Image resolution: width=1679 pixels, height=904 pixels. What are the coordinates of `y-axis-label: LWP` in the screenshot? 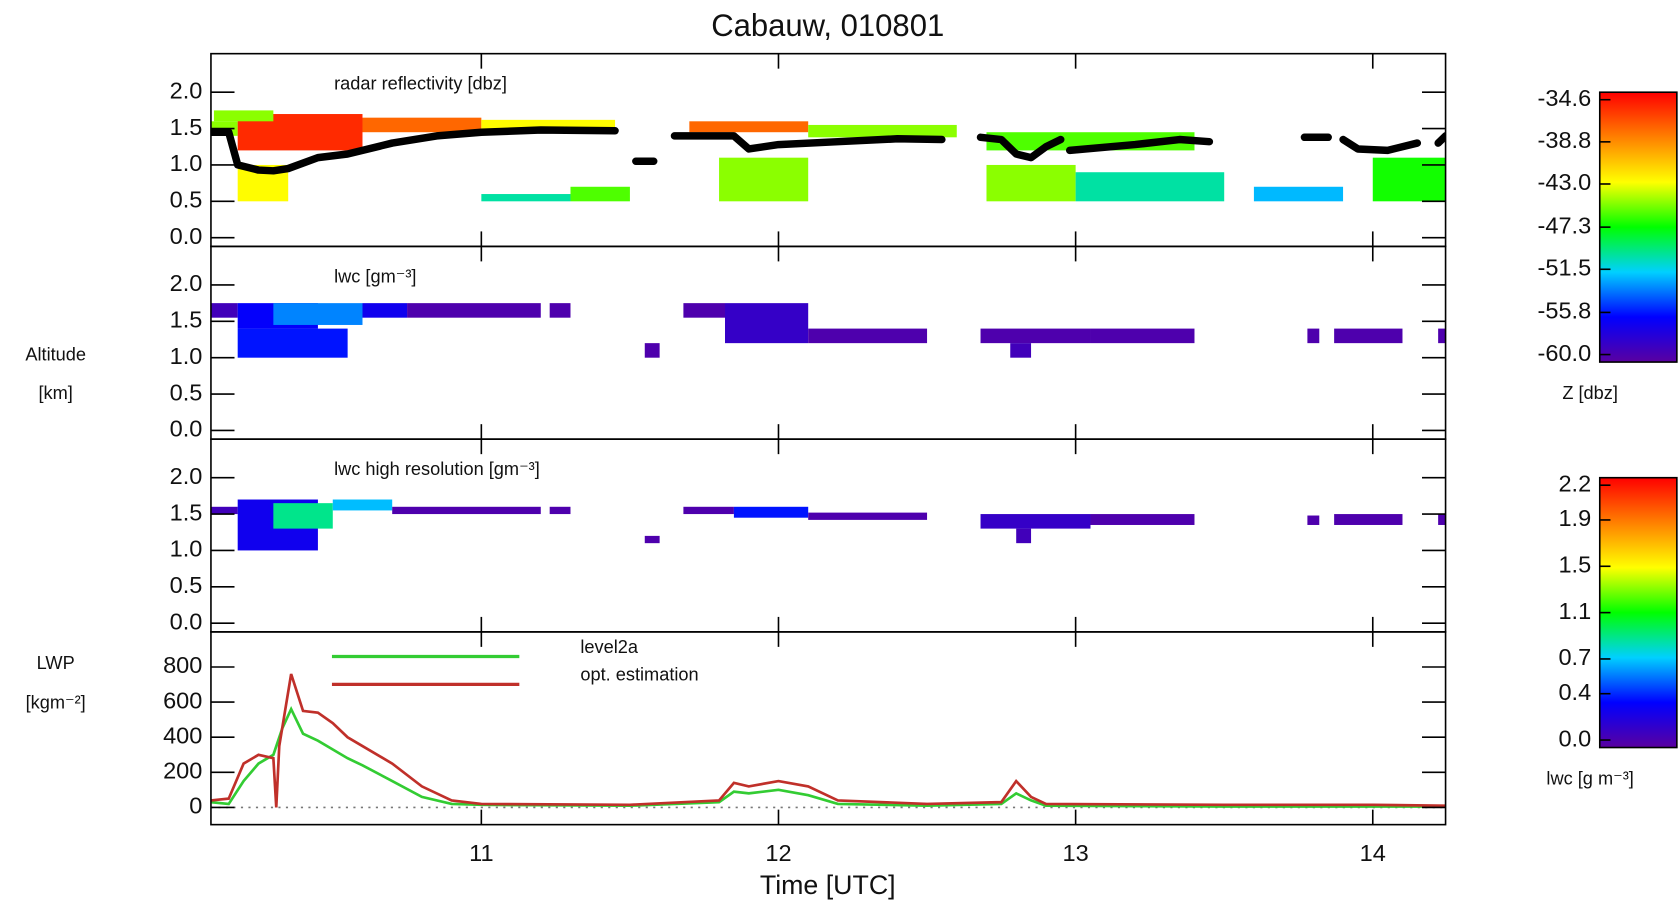 It's located at (56, 663).